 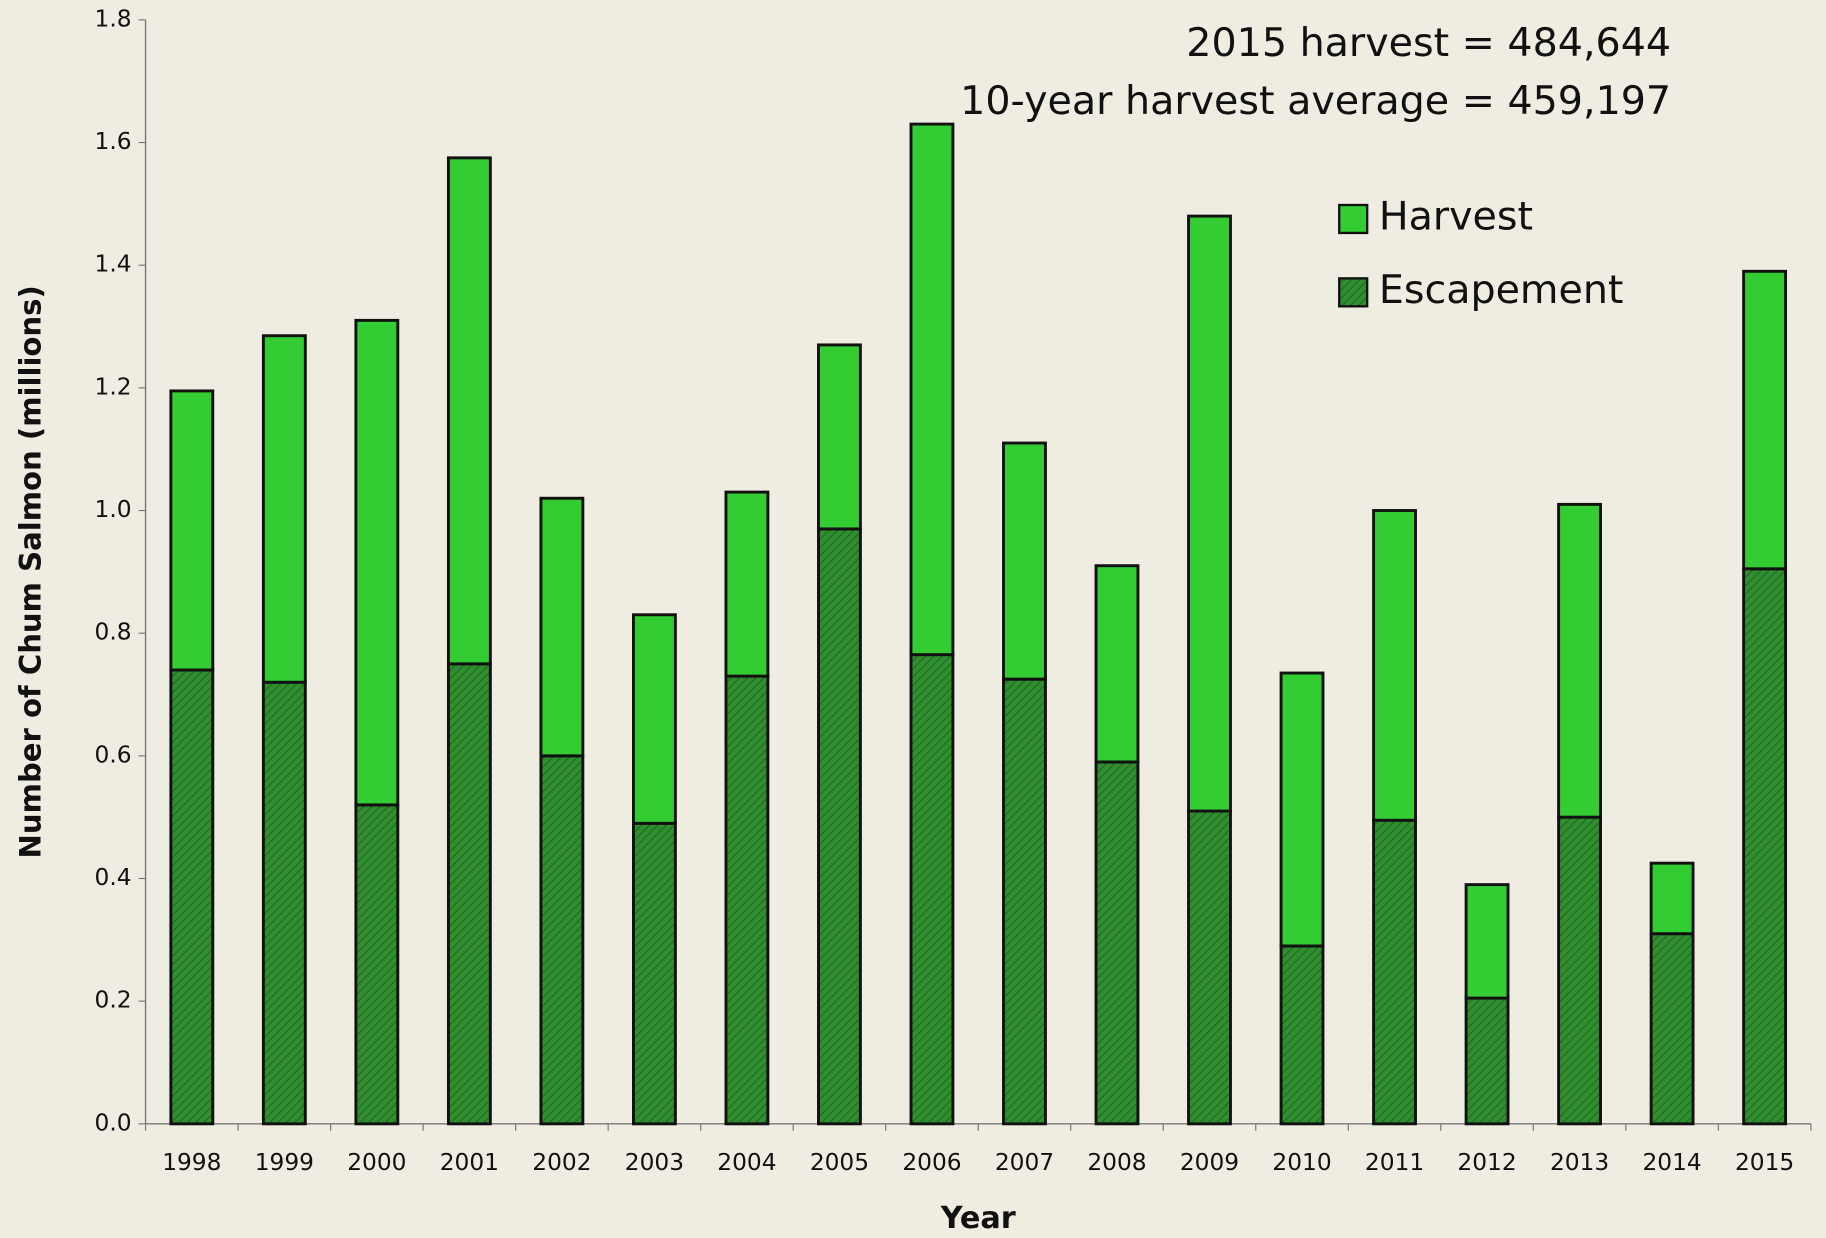 What do you see at coordinates (746, 1162) in the screenshot?
I see `x-tick-label: 2004` at bounding box center [746, 1162].